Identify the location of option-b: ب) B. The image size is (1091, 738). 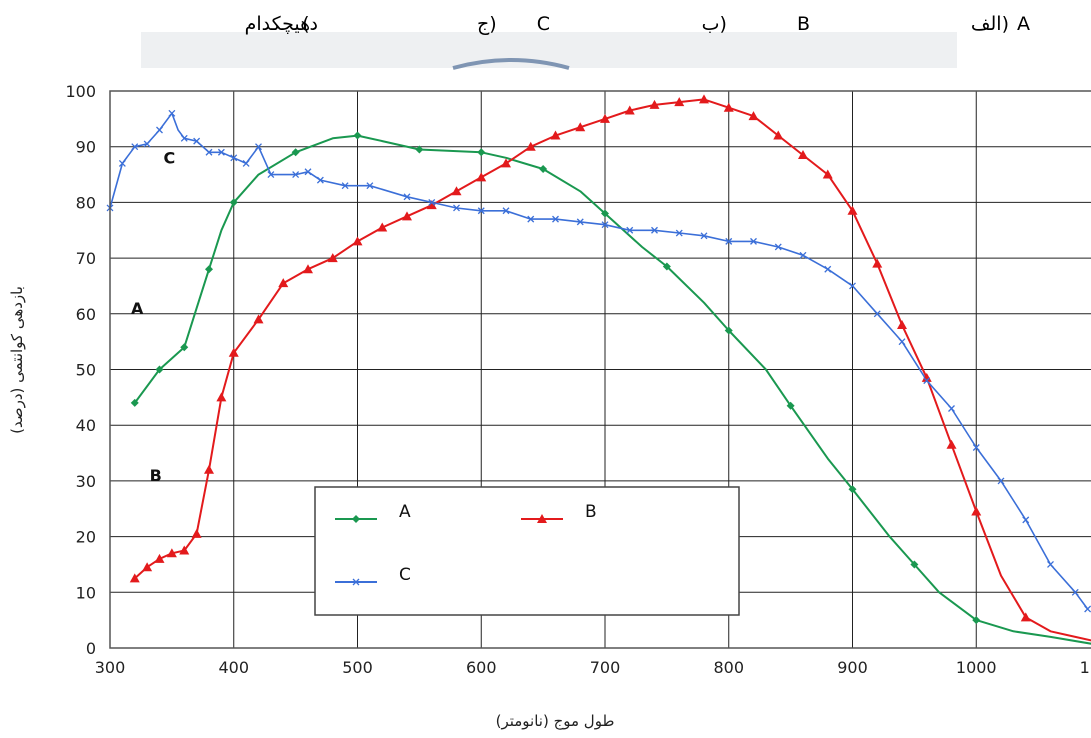
(756, 24).